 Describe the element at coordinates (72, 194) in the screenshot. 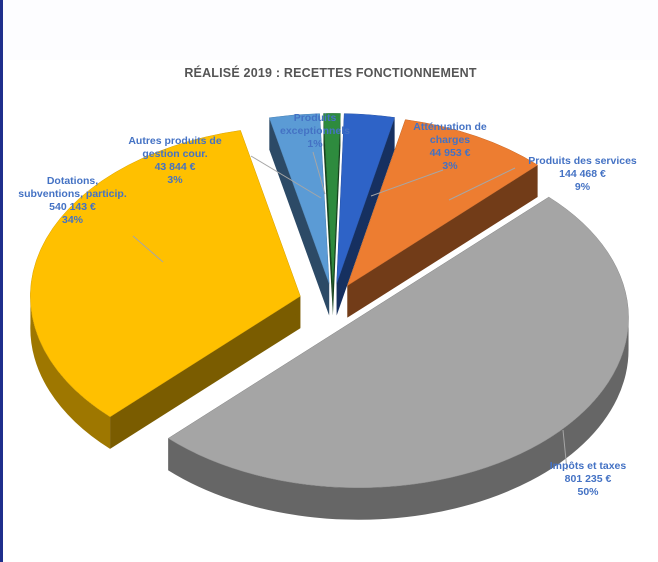

I see `label-name-line: subventions, particip.` at that location.